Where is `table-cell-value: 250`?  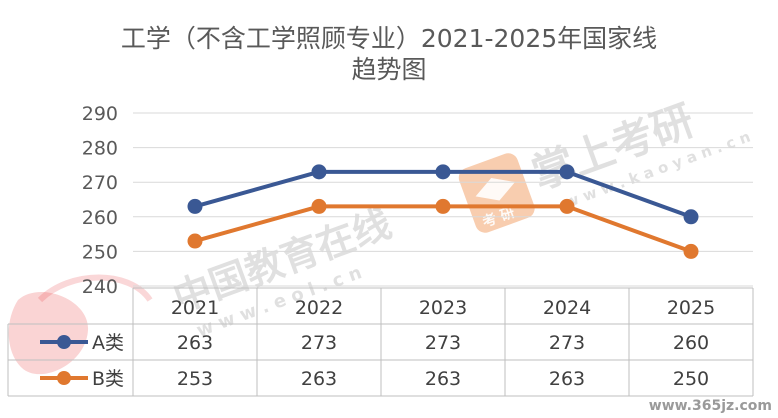 table-cell-value: 250 is located at coordinates (691, 379).